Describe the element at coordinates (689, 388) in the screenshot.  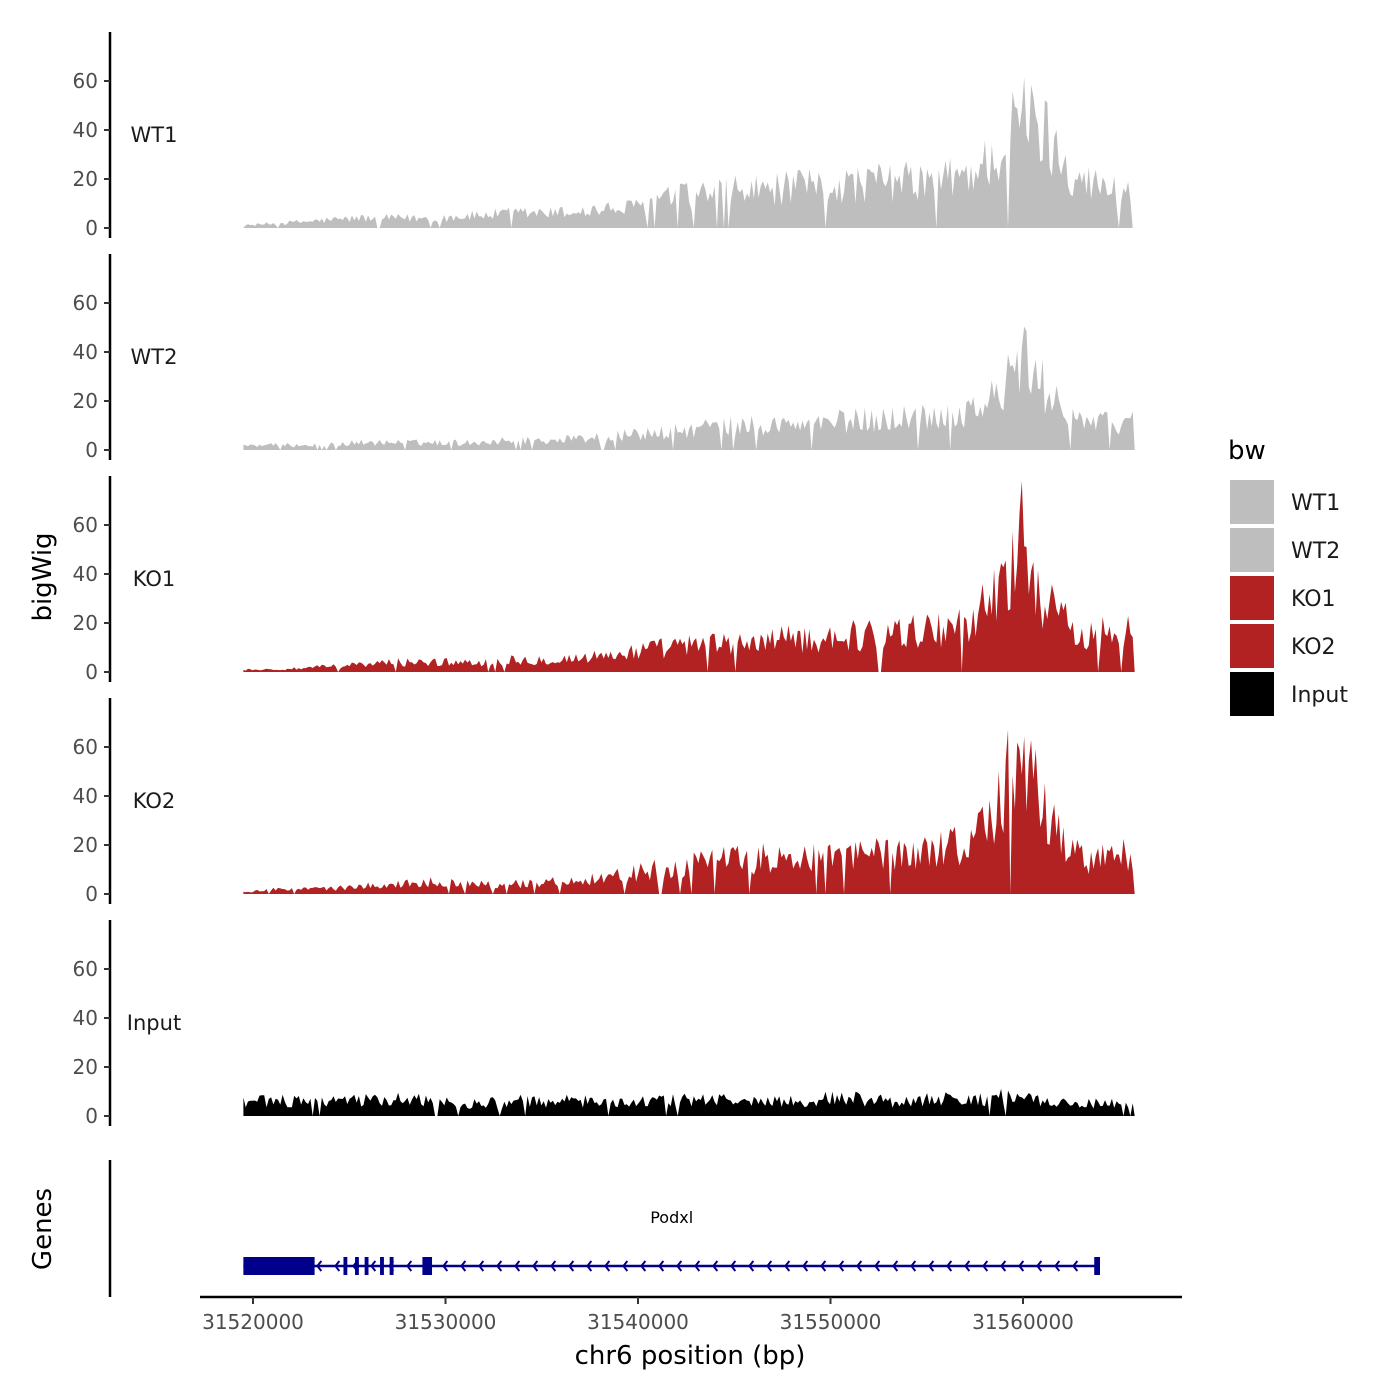
I see `coverage-area-wt2` at that location.